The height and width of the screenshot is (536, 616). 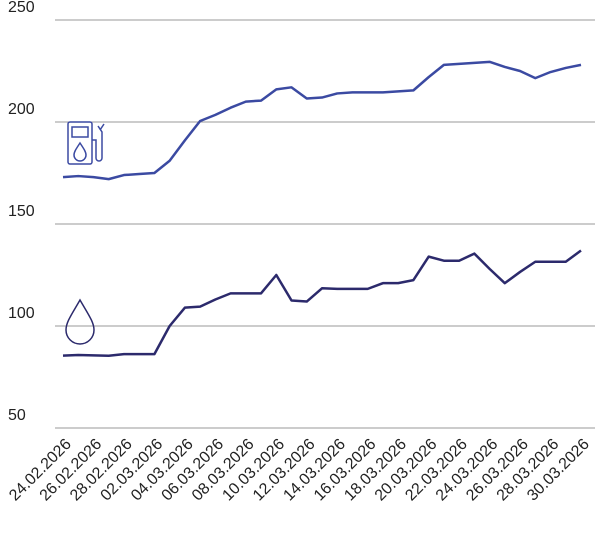 I want to click on fuel-pump-icon, so click(x=86, y=143).